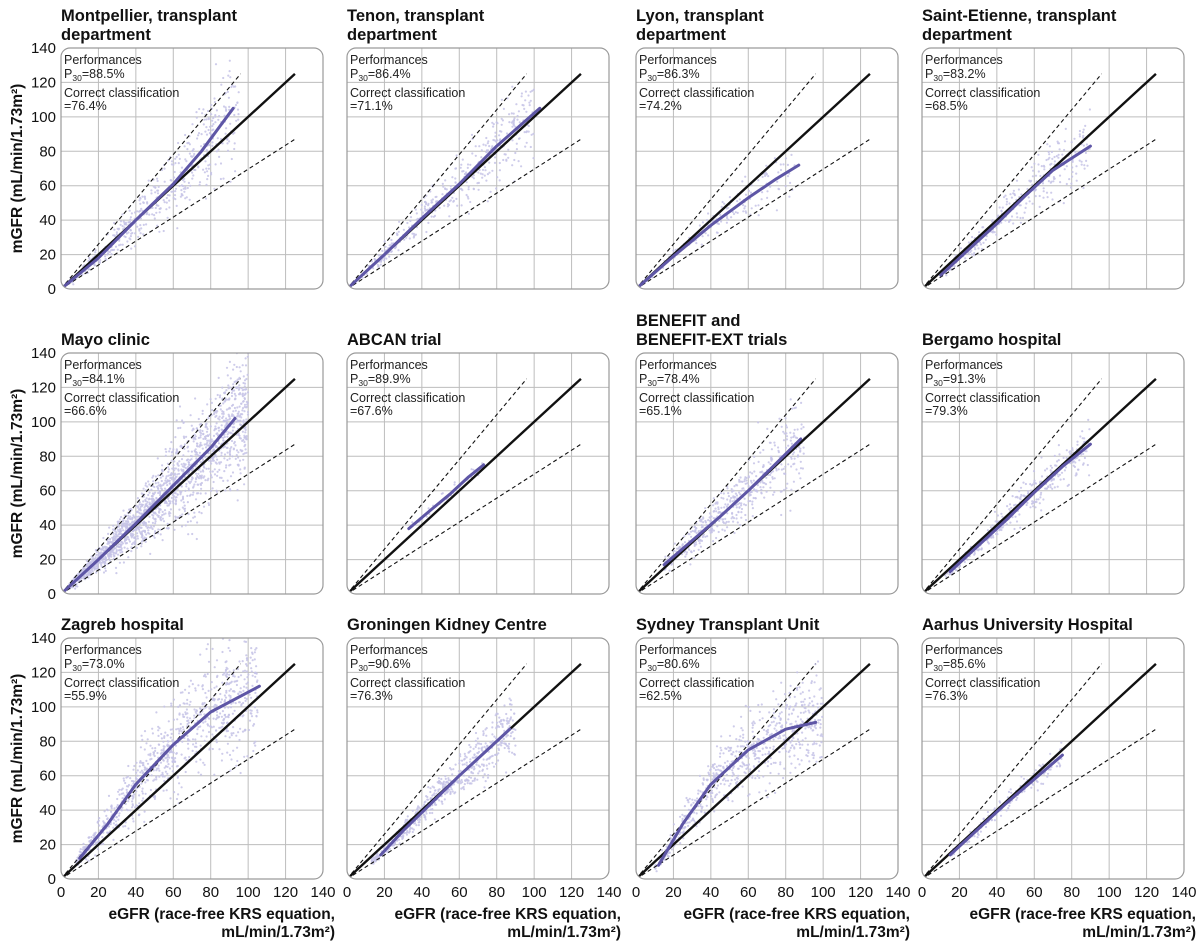 Image resolution: width=1200 pixels, height=942 pixels. Describe the element at coordinates (660, 411) in the screenshot. I see `correct-classification-value: =65.1%` at that location.